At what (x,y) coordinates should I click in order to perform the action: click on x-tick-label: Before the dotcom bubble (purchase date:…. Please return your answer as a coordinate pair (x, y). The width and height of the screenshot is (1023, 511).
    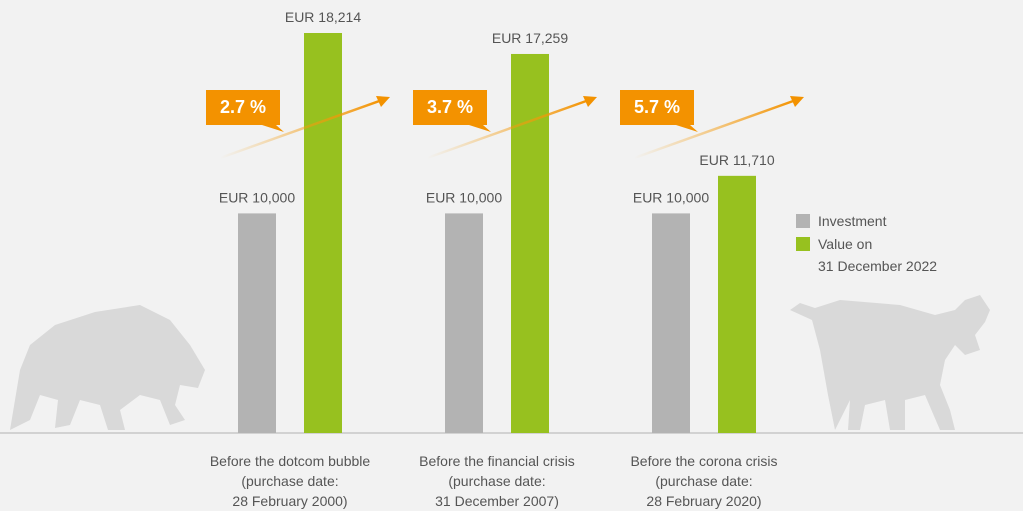
    Looking at the image, I should click on (290, 481).